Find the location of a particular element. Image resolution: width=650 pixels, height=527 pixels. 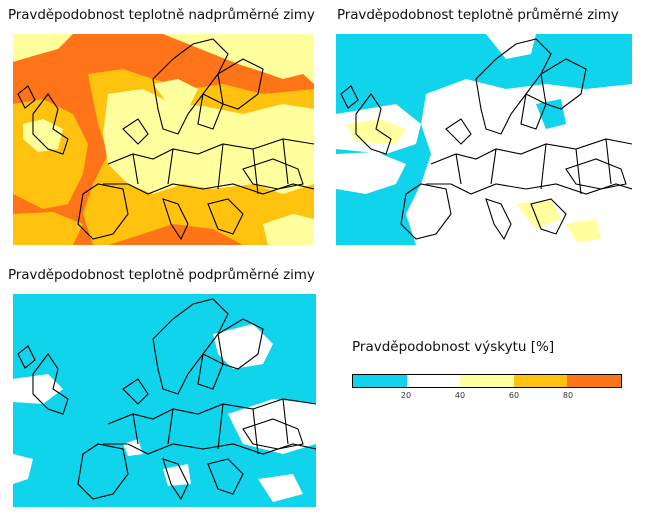

map-title-normal: Pravděpodobnost teplotně průměrné zimy is located at coordinates (478, 15).